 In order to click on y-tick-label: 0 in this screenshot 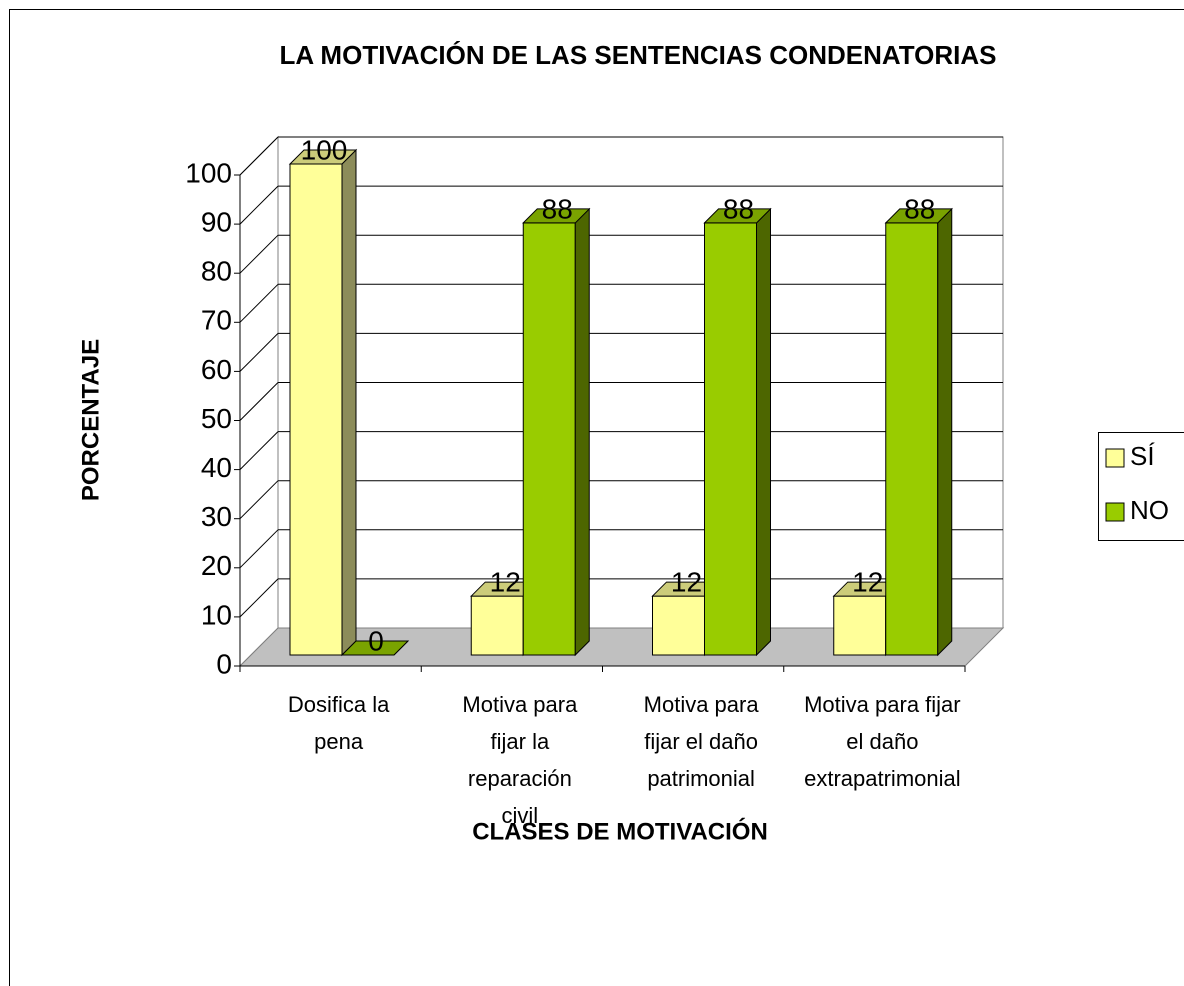, I will do `click(224, 663)`.